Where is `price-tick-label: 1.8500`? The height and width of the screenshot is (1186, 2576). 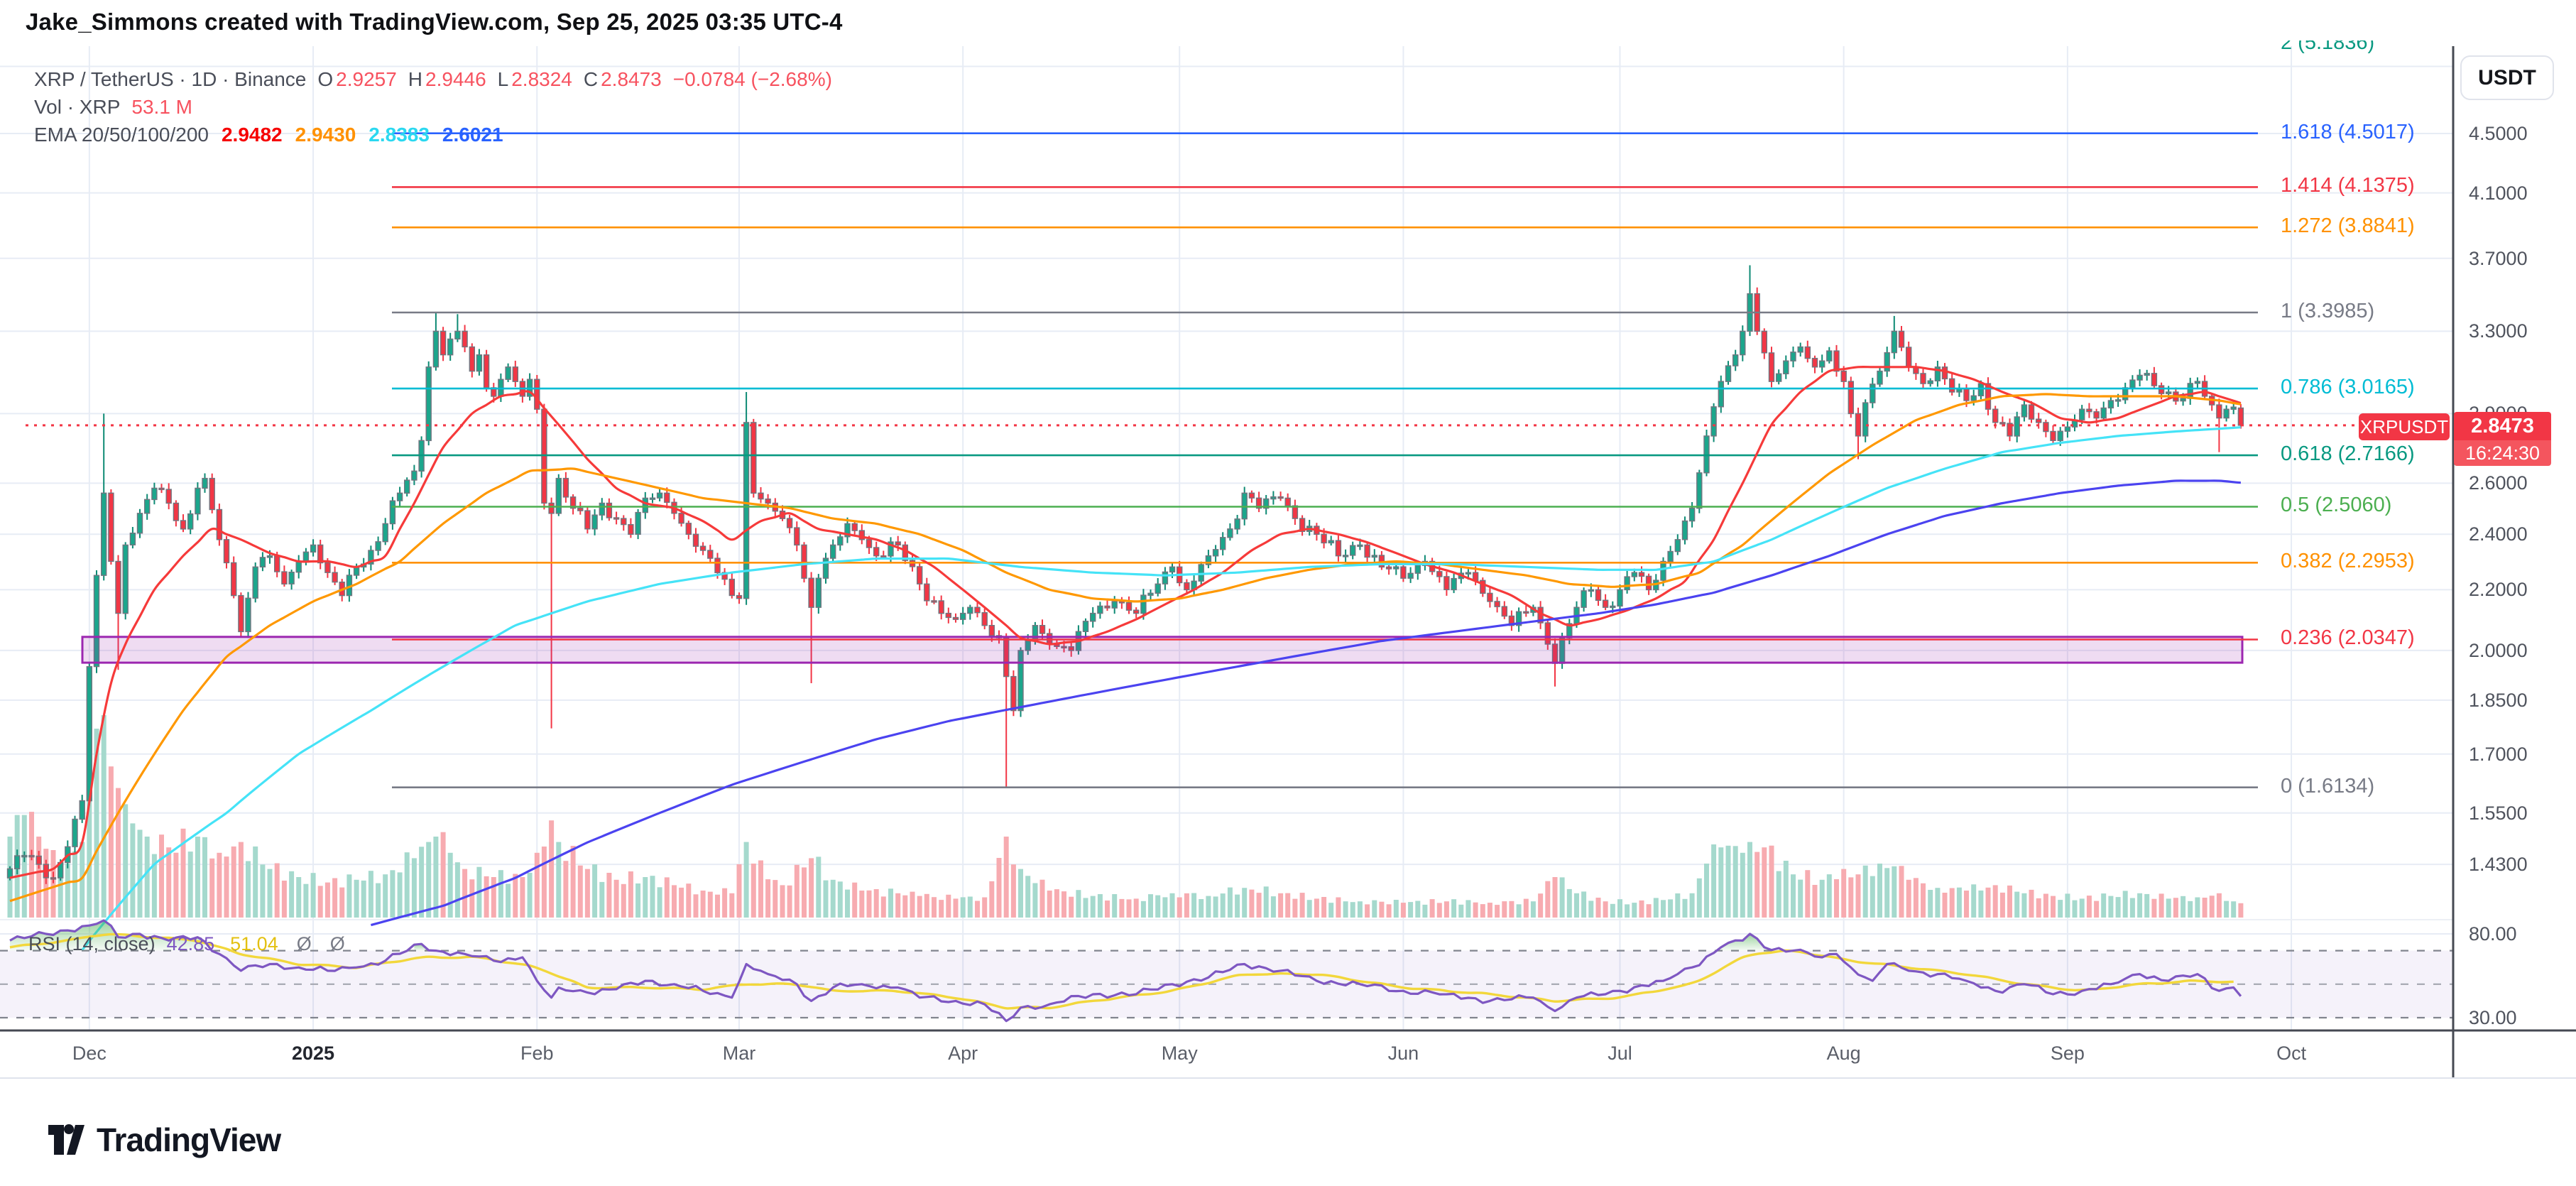
price-tick-label: 1.8500 is located at coordinates (2498, 700).